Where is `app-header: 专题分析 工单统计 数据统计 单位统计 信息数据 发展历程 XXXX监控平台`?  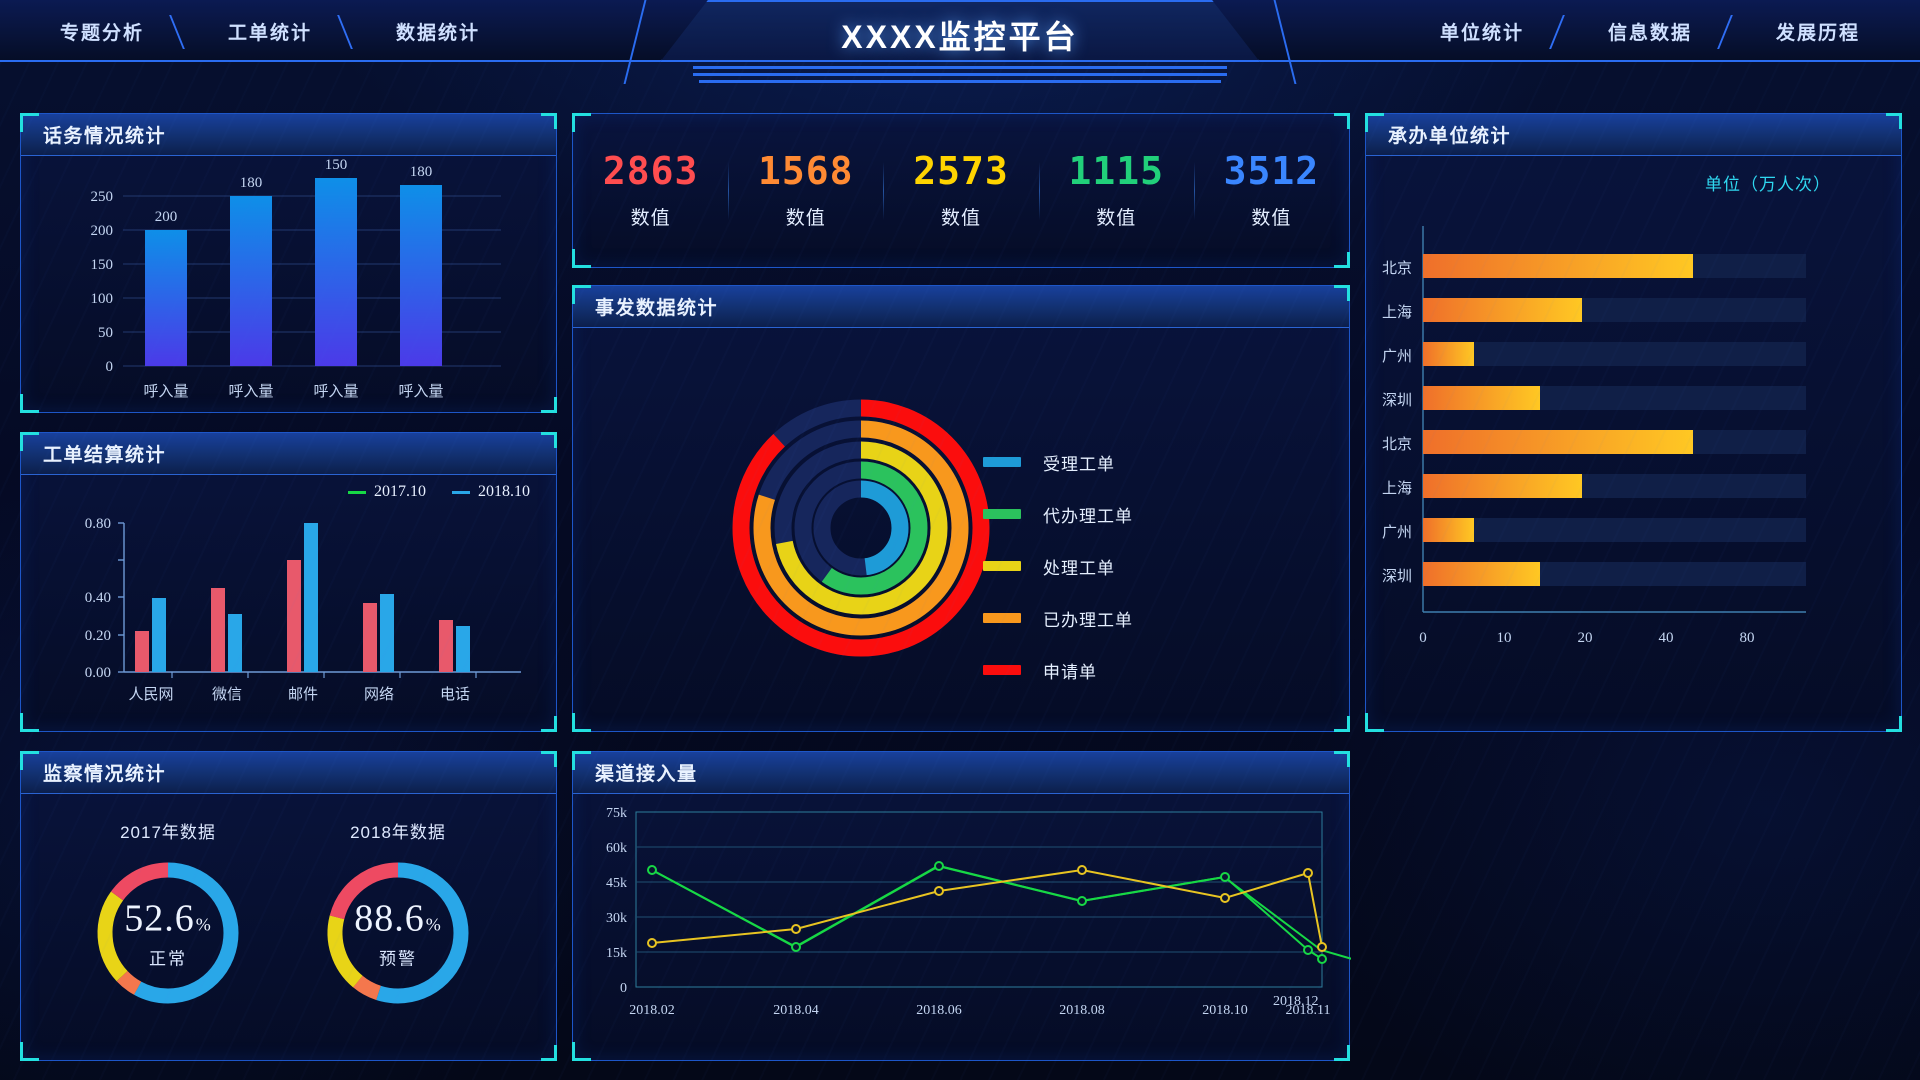 app-header: 专题分析 工单统计 数据统计 单位统计 信息数据 发展历程 XXXX监控平台 is located at coordinates (960, 44).